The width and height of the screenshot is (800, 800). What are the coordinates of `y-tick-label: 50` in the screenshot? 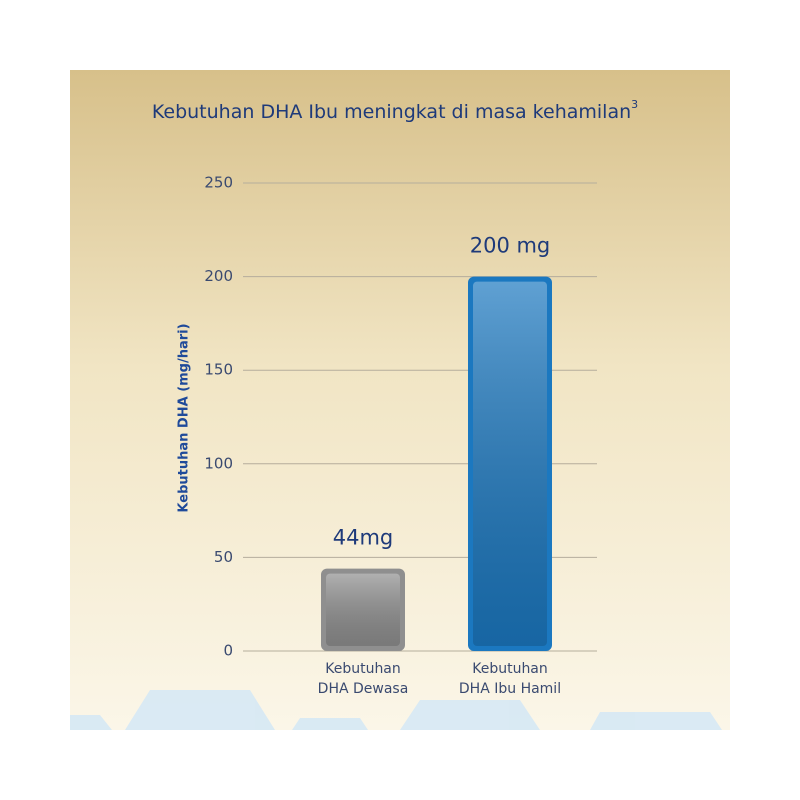 It's located at (223, 557).